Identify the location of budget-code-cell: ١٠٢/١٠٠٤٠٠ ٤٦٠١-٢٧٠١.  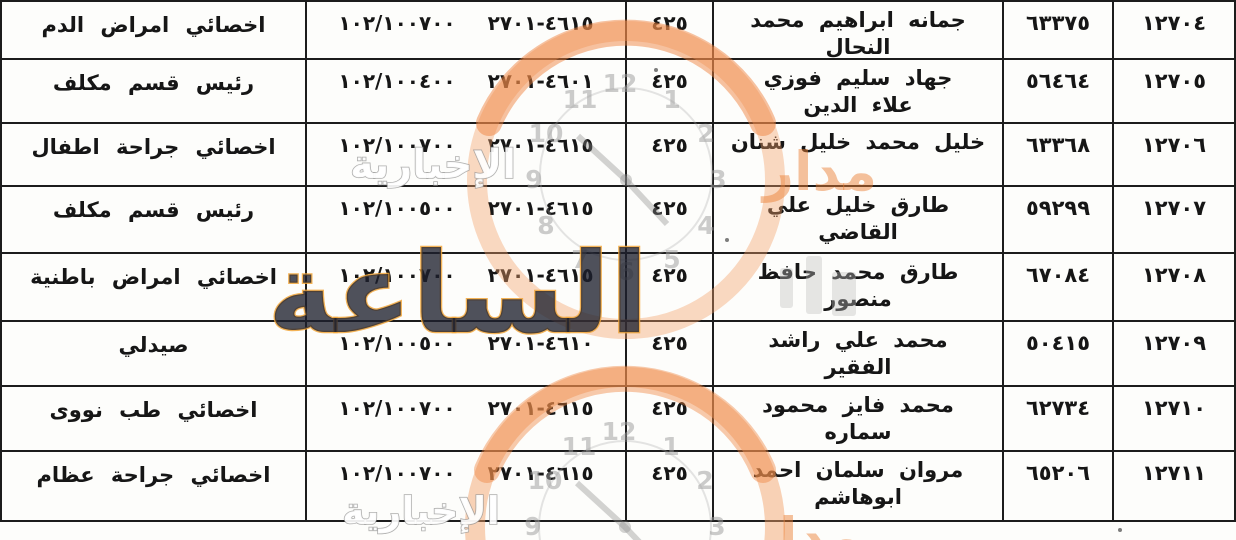
(465, 90).